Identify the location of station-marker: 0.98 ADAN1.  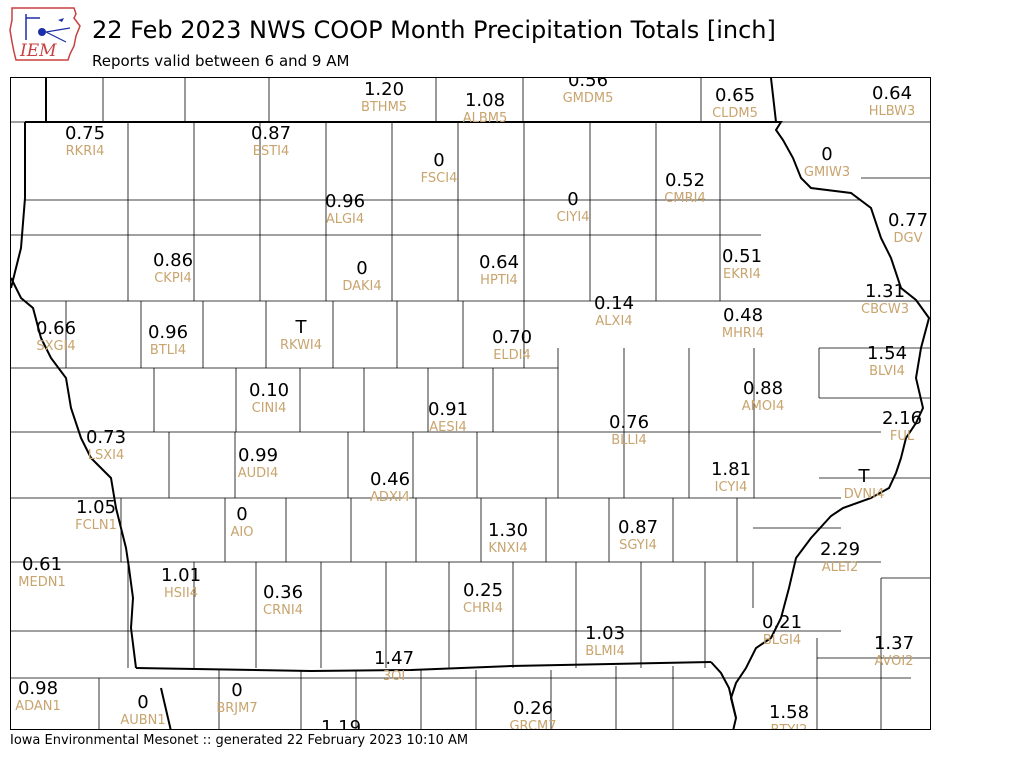
(38, 696).